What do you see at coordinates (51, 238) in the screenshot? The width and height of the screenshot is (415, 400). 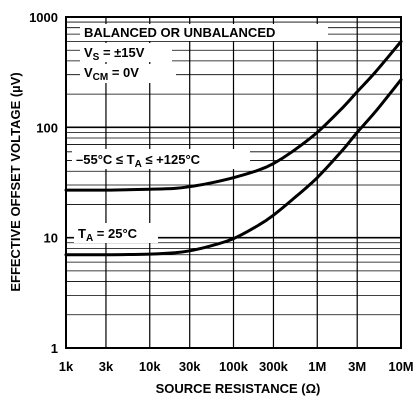 I see `y-tick-label: 10` at bounding box center [51, 238].